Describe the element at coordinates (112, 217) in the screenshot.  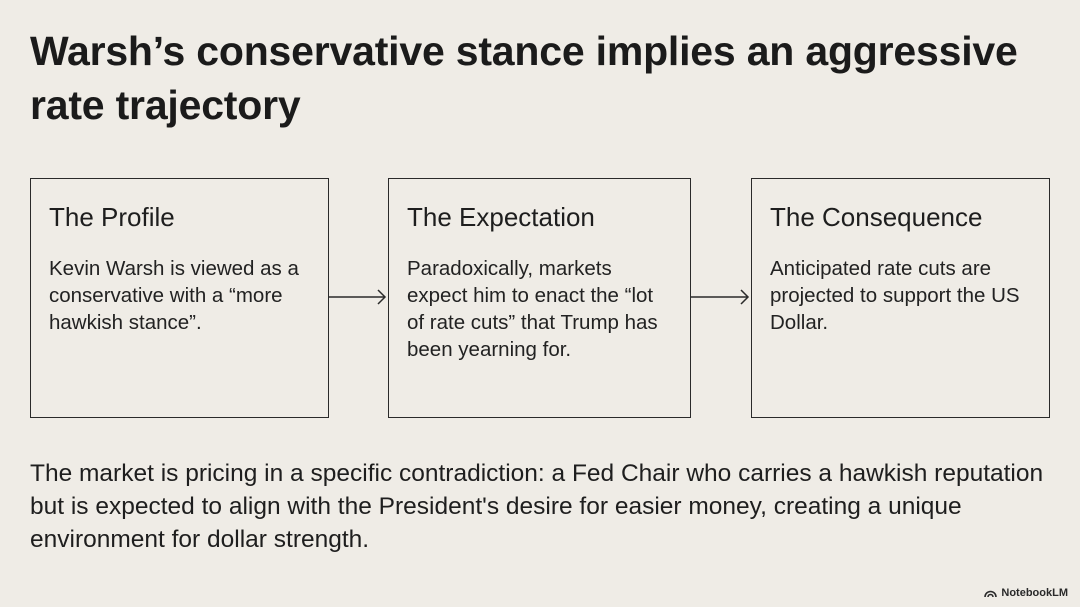
I see `step-heading: The Profile` at that location.